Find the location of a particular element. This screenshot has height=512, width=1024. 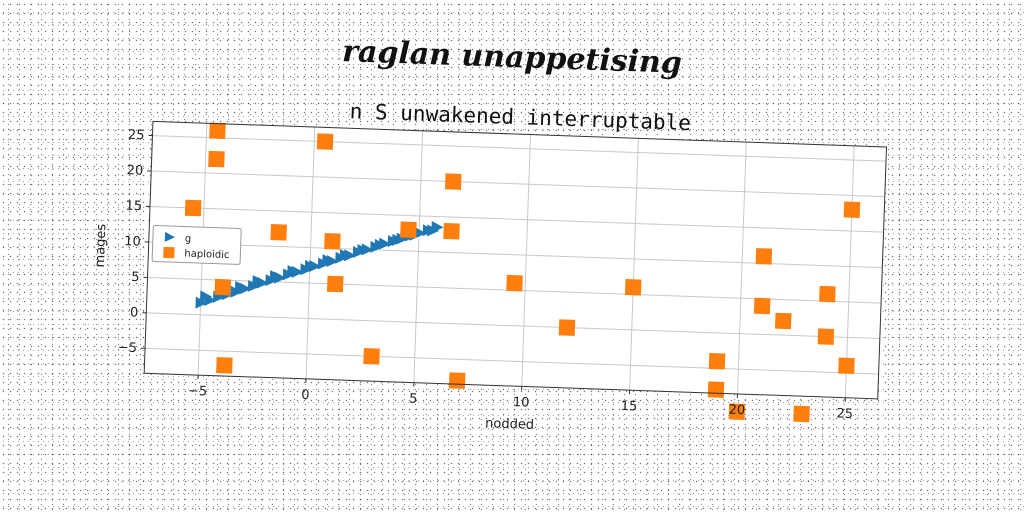

y-tick-label: 20 is located at coordinates (134, 171).